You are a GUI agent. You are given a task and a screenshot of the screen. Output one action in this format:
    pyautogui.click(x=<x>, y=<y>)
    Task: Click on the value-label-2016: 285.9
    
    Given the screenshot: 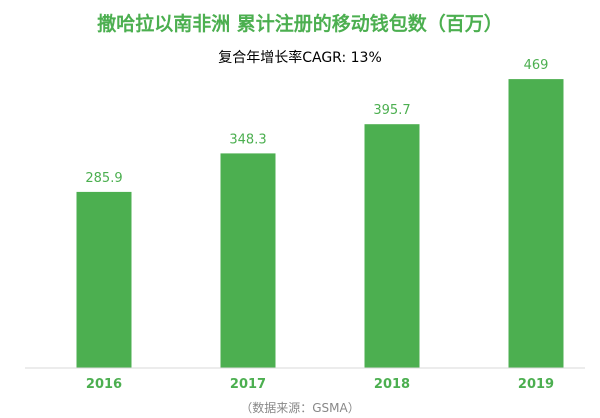 What is the action you would take?
    pyautogui.click(x=103, y=178)
    